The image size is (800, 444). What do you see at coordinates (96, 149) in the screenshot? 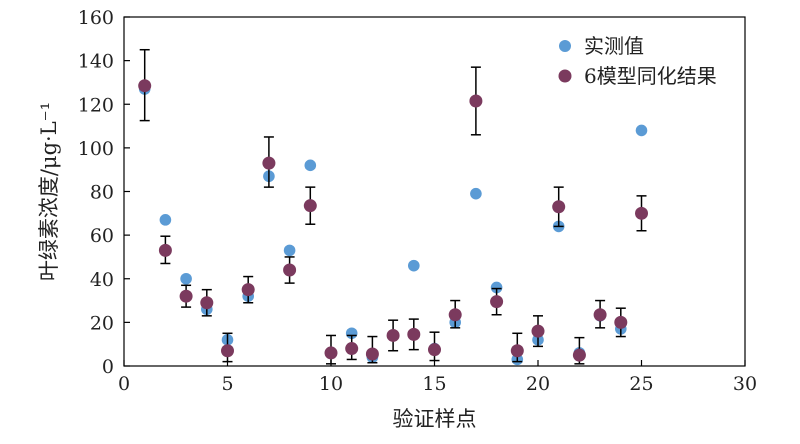
I see `y-tick-label: 100` at bounding box center [96, 149].